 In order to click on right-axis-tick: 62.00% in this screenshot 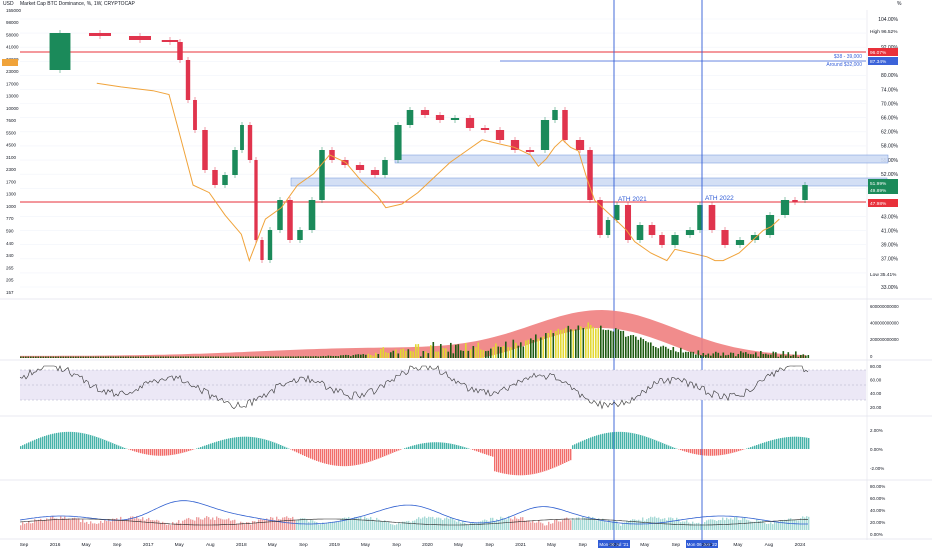, I will do `click(890, 133)`.